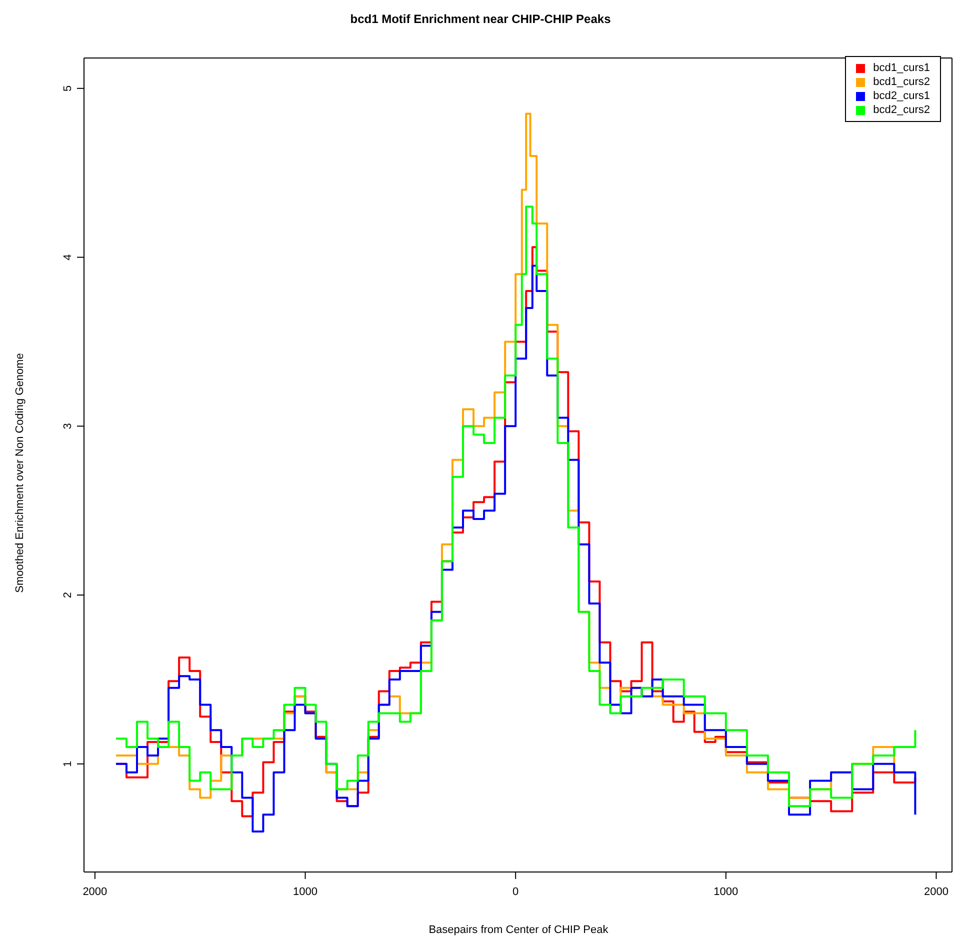  What do you see at coordinates (901, 68) in the screenshot?
I see `legend-label: bcd1_curs1` at bounding box center [901, 68].